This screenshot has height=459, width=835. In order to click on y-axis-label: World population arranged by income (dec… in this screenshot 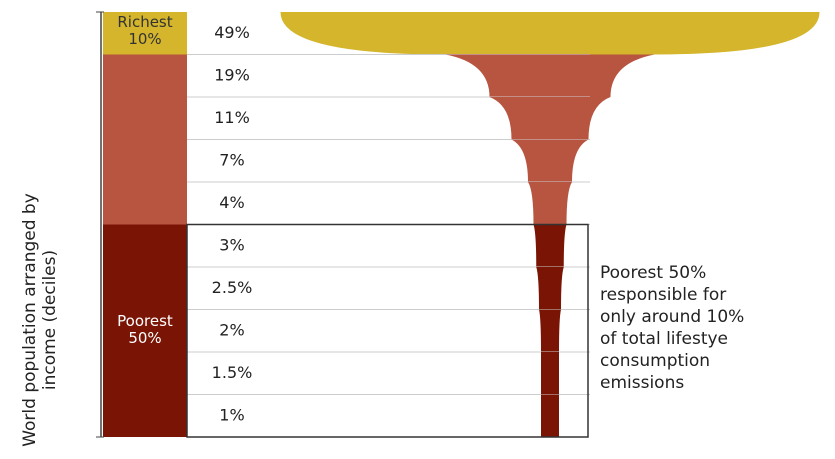, I will do `click(40, 320)`.